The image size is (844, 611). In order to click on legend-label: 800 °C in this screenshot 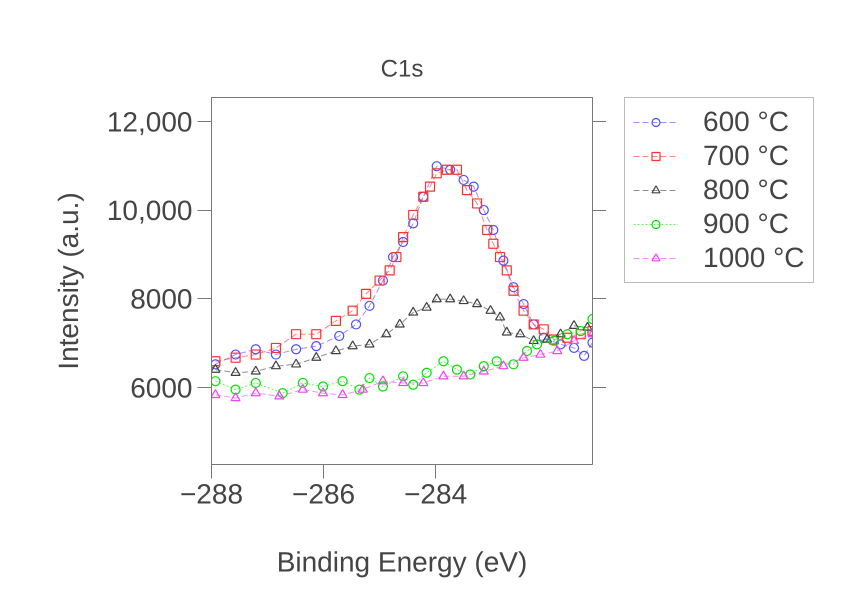, I will do `click(746, 190)`.